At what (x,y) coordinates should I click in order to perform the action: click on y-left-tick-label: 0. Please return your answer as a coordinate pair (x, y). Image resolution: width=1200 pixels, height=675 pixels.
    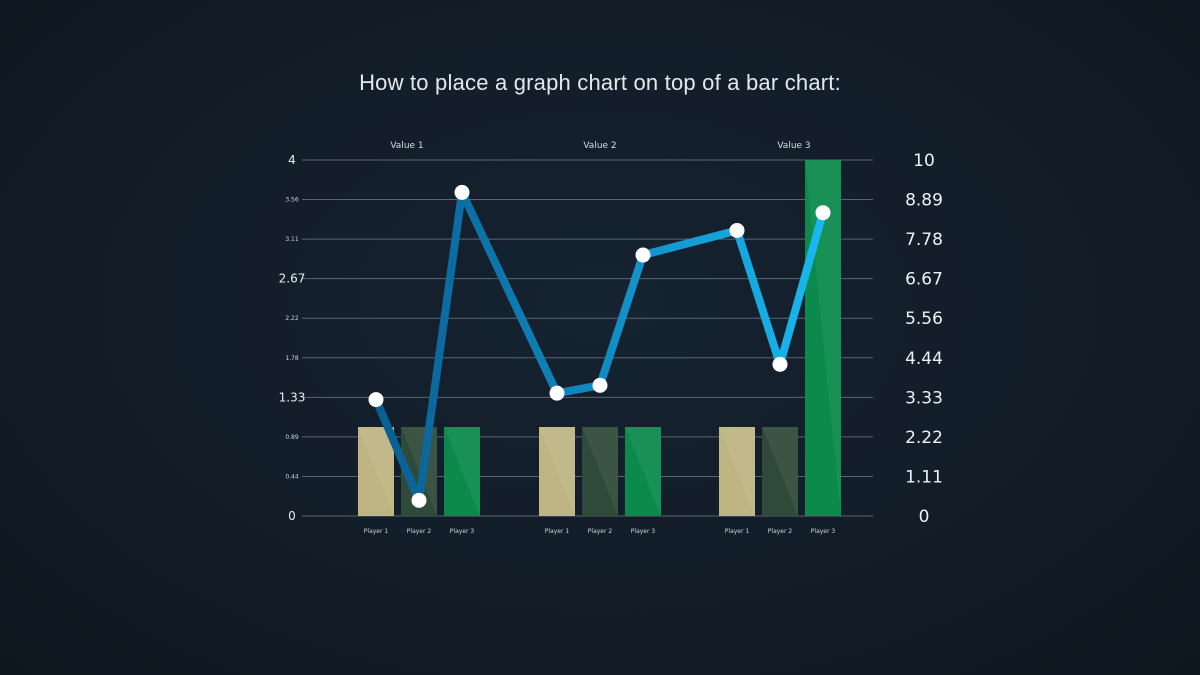
    Looking at the image, I should click on (292, 516).